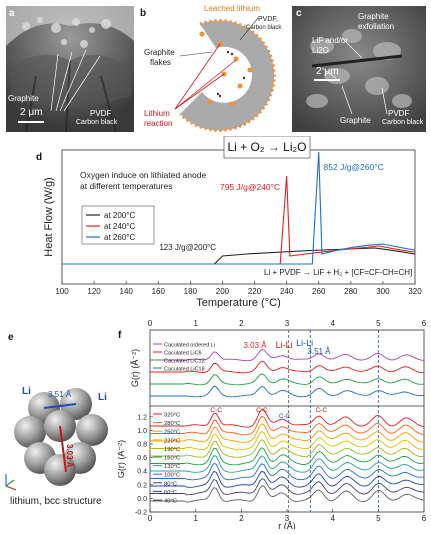  What do you see at coordinates (284, 345) in the screenshot?
I see `lili-label-1: Li-Li` at bounding box center [284, 345].